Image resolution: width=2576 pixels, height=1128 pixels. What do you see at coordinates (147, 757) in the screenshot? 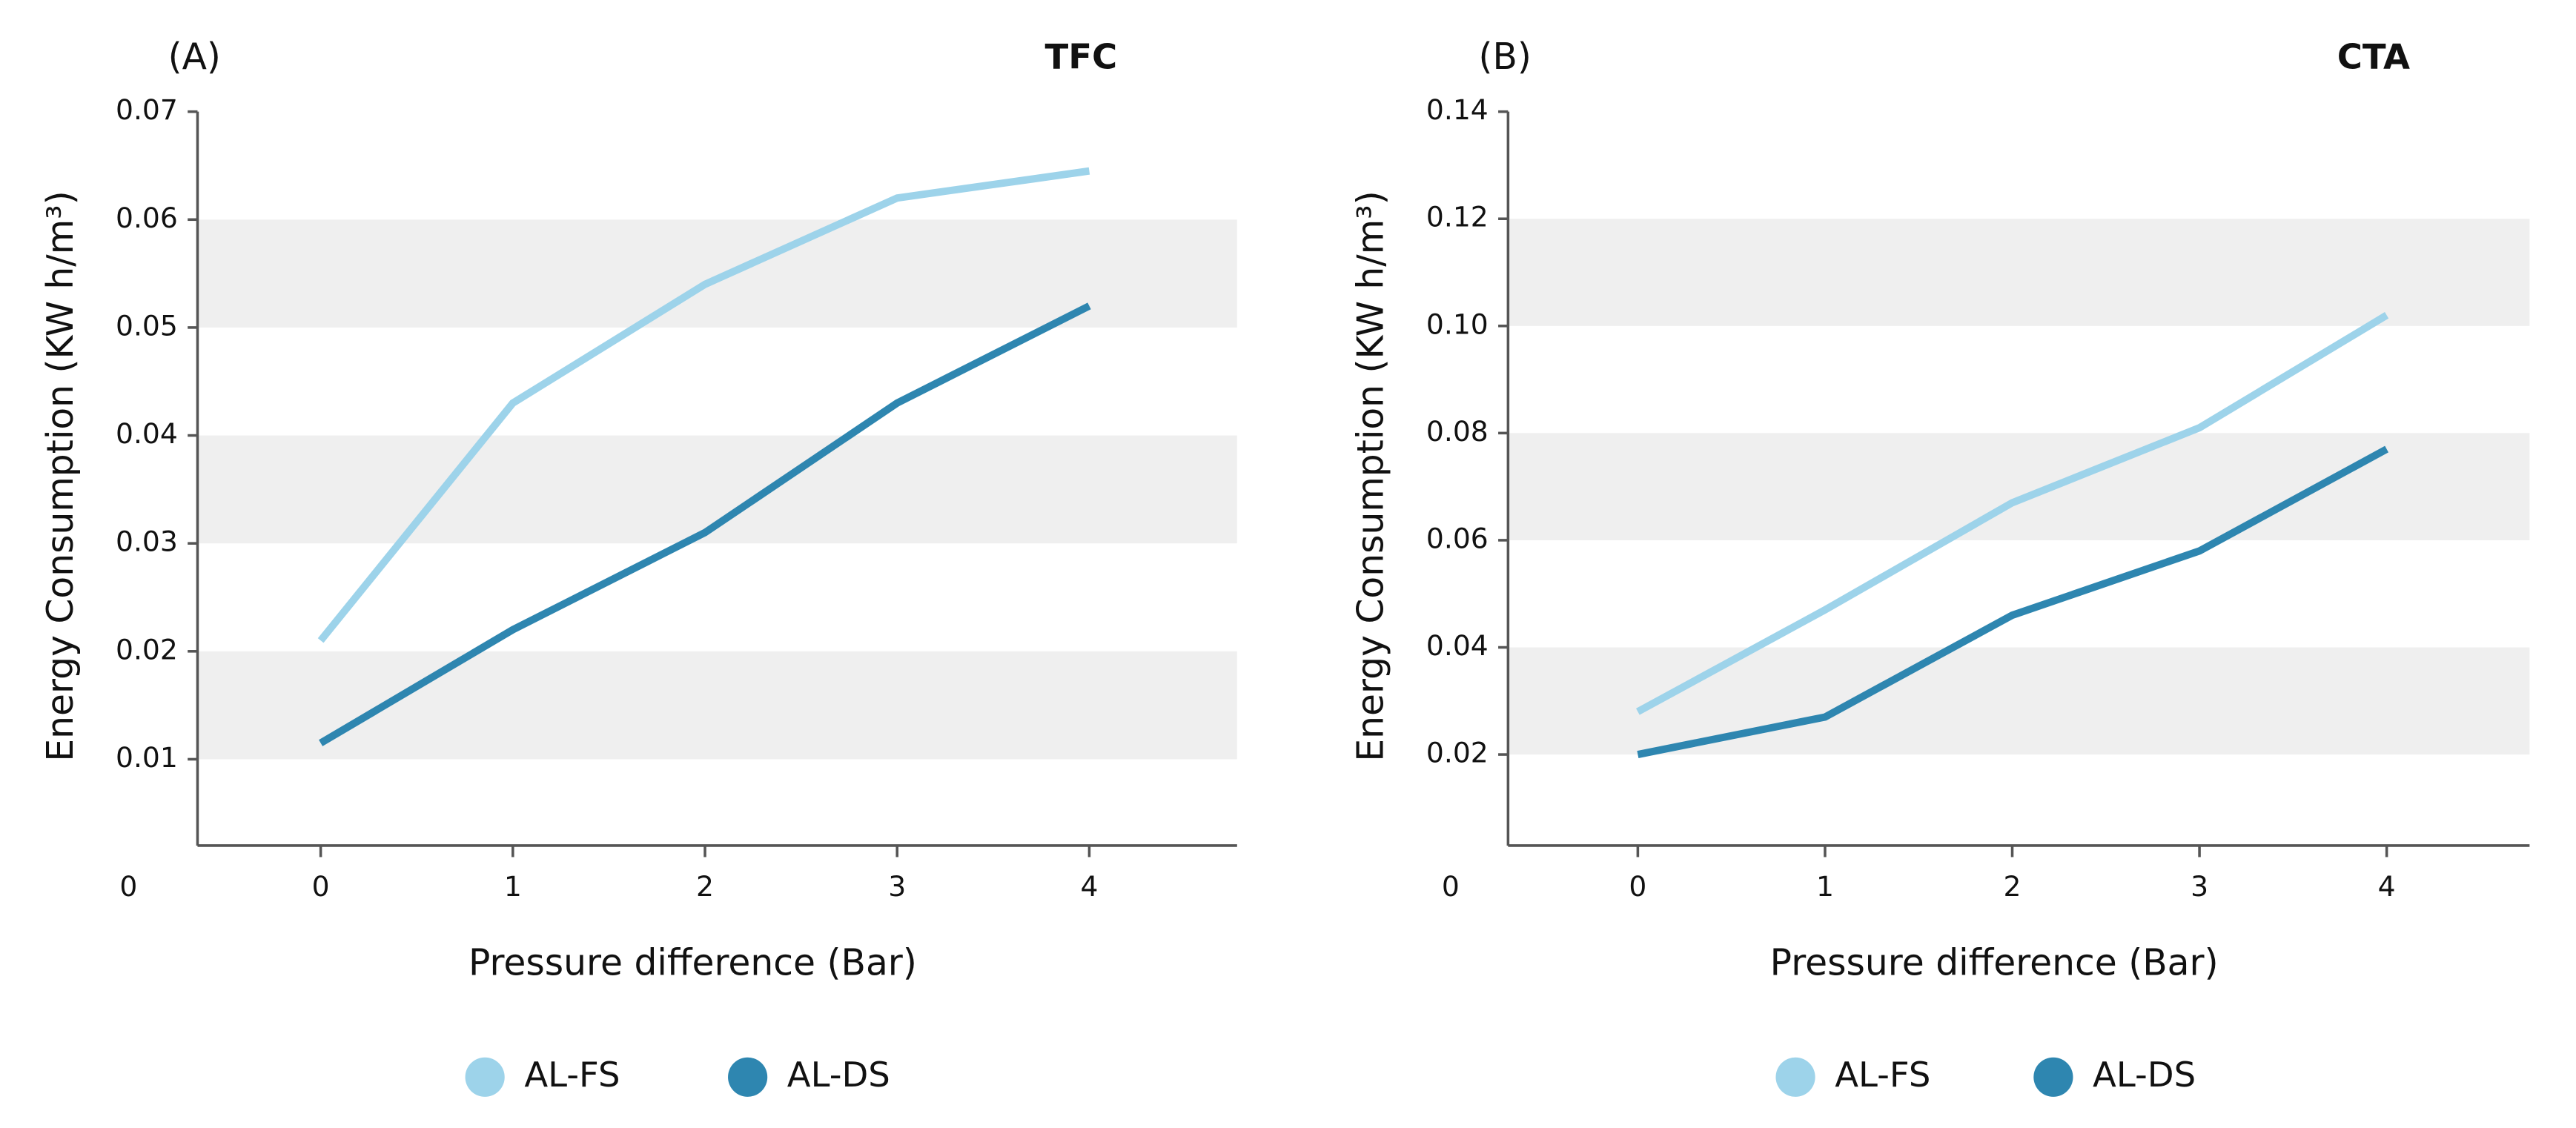
I see `y-tick-label: 0.01` at bounding box center [147, 757].